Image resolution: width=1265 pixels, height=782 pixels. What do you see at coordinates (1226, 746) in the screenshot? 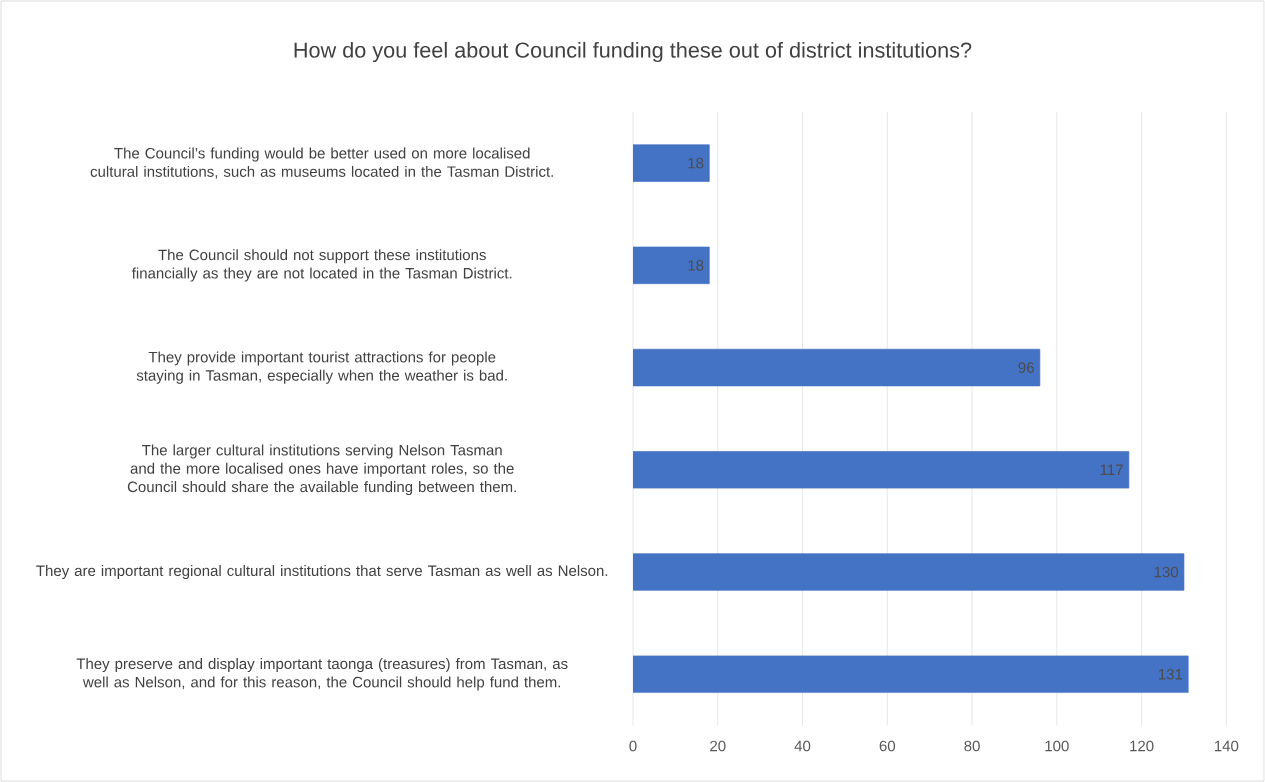
I see `x-tick-label: 140` at bounding box center [1226, 746].